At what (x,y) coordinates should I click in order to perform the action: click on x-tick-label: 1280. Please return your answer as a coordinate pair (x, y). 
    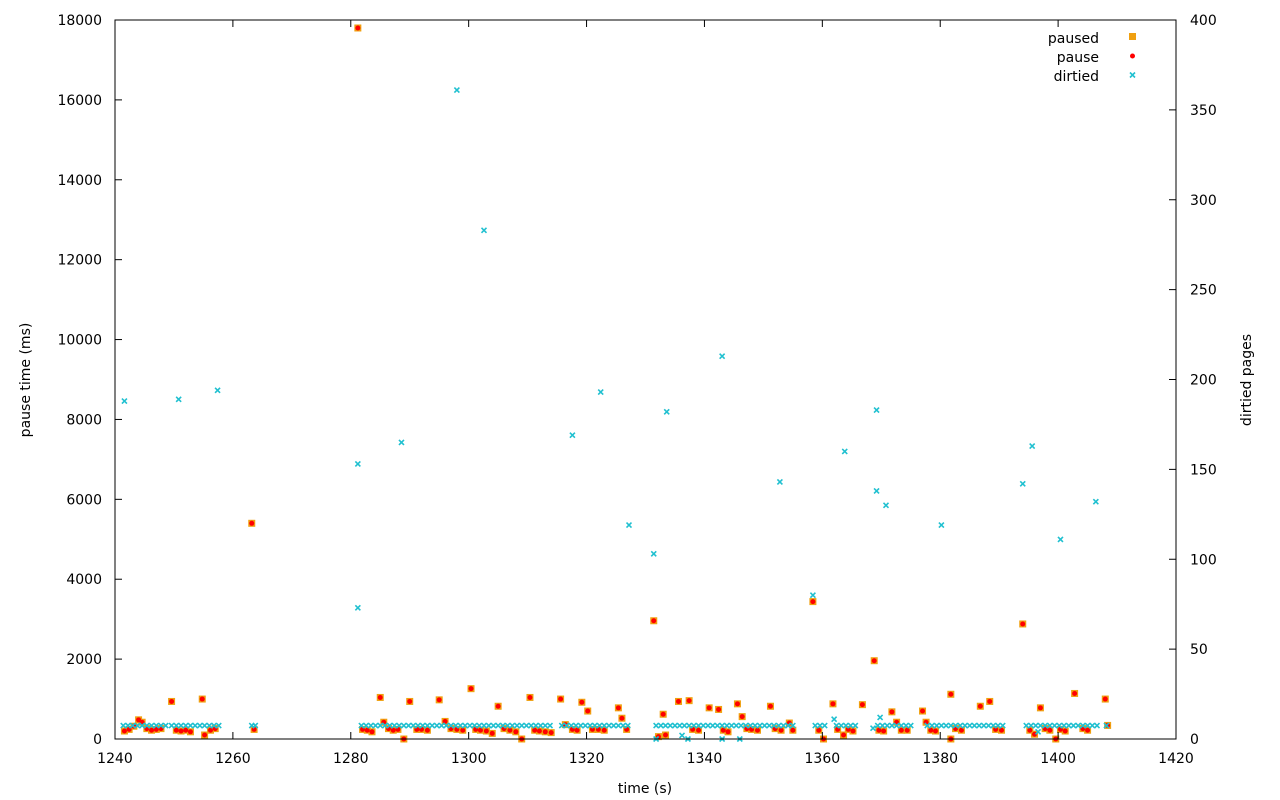
    Looking at the image, I should click on (351, 759).